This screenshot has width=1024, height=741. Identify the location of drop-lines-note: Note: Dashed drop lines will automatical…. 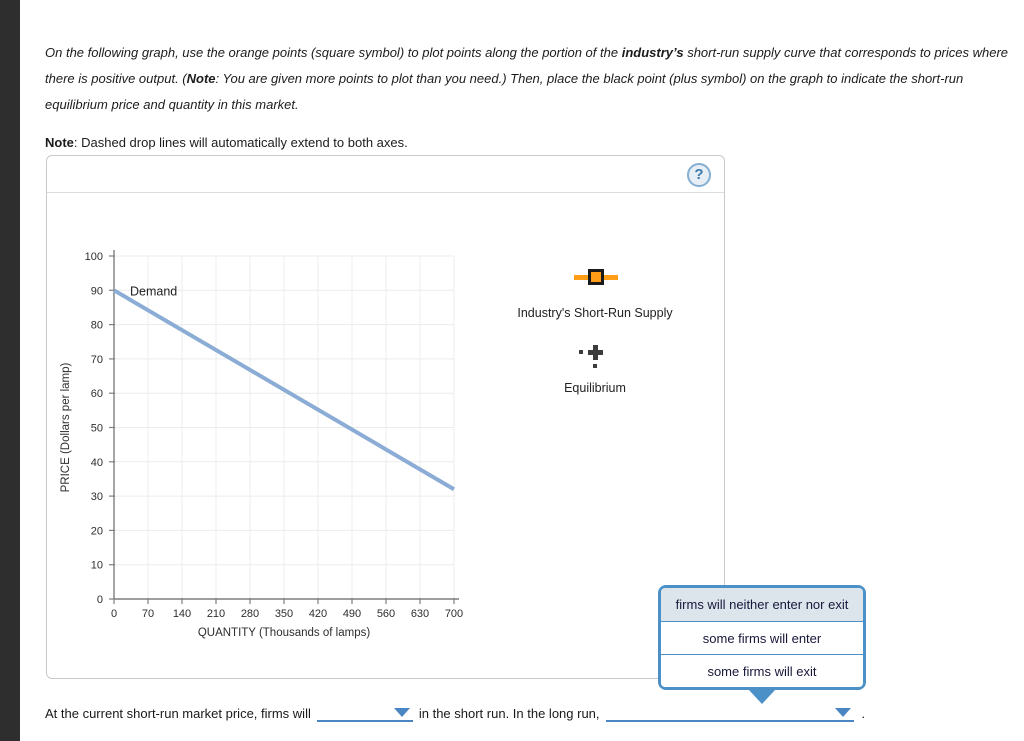
(226, 142).